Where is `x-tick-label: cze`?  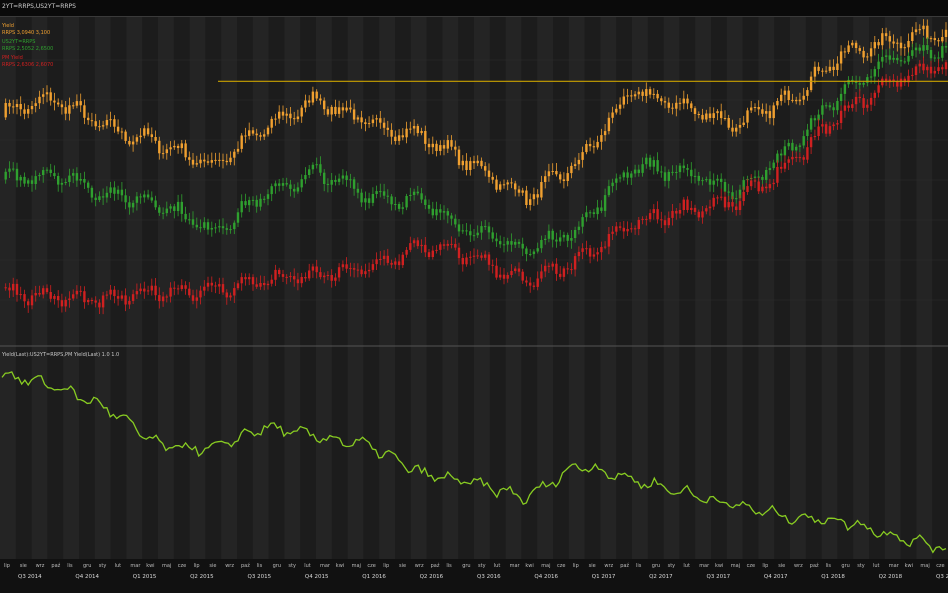 x-tick-label: cze is located at coordinates (561, 566).